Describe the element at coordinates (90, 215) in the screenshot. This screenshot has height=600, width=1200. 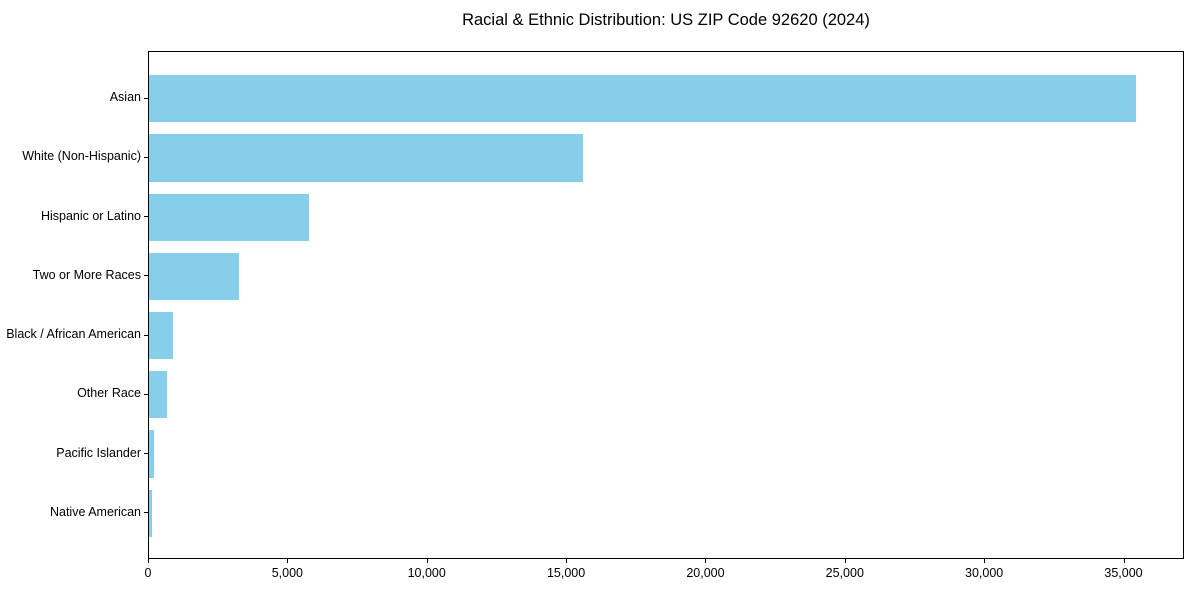
I see `y-axis-label: Hispanic or Latino` at that location.